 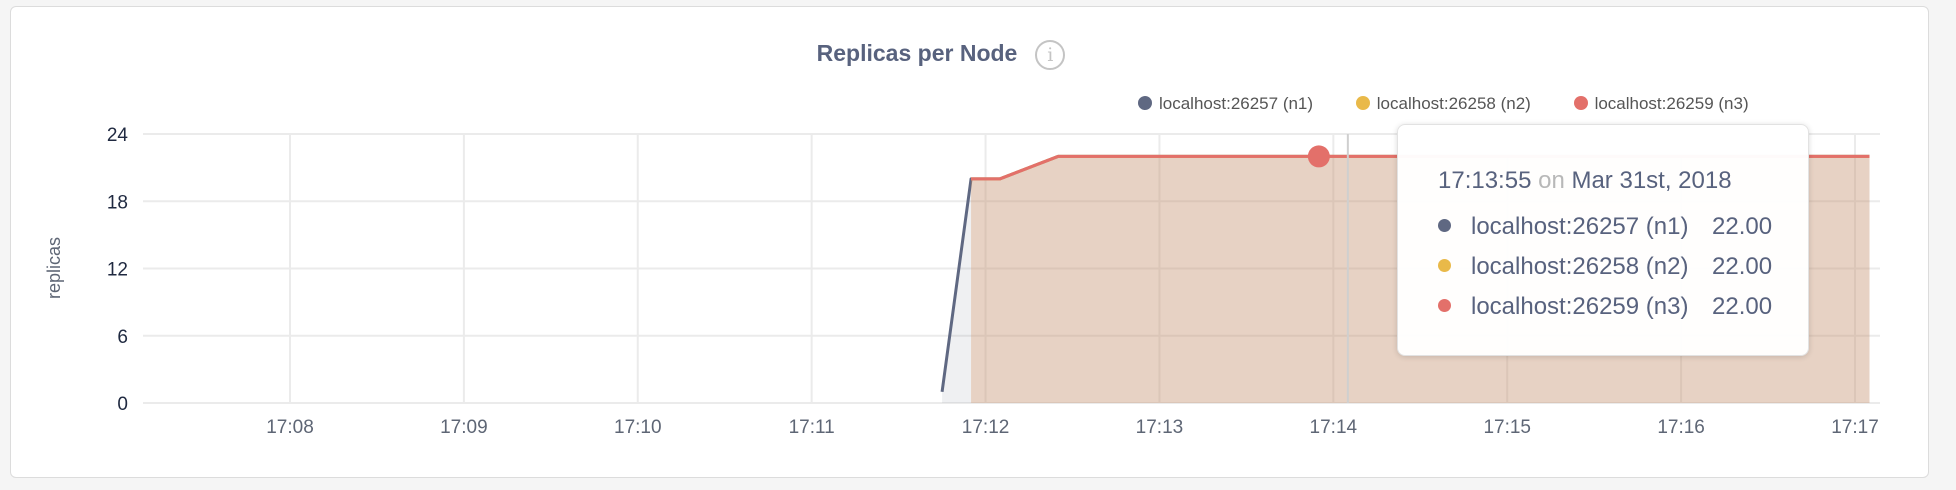 I want to click on tooltip-row: localhost:26258 (n2) 22.00, so click(x=1605, y=267).